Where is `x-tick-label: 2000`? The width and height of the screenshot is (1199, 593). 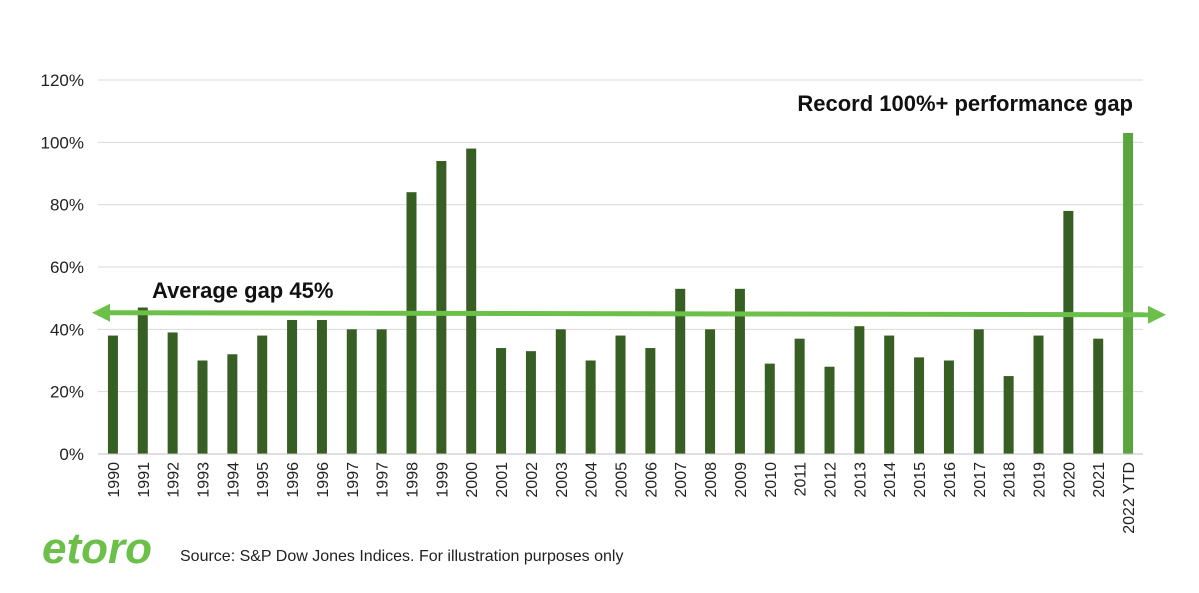
x-tick-label: 2000 is located at coordinates (472, 480).